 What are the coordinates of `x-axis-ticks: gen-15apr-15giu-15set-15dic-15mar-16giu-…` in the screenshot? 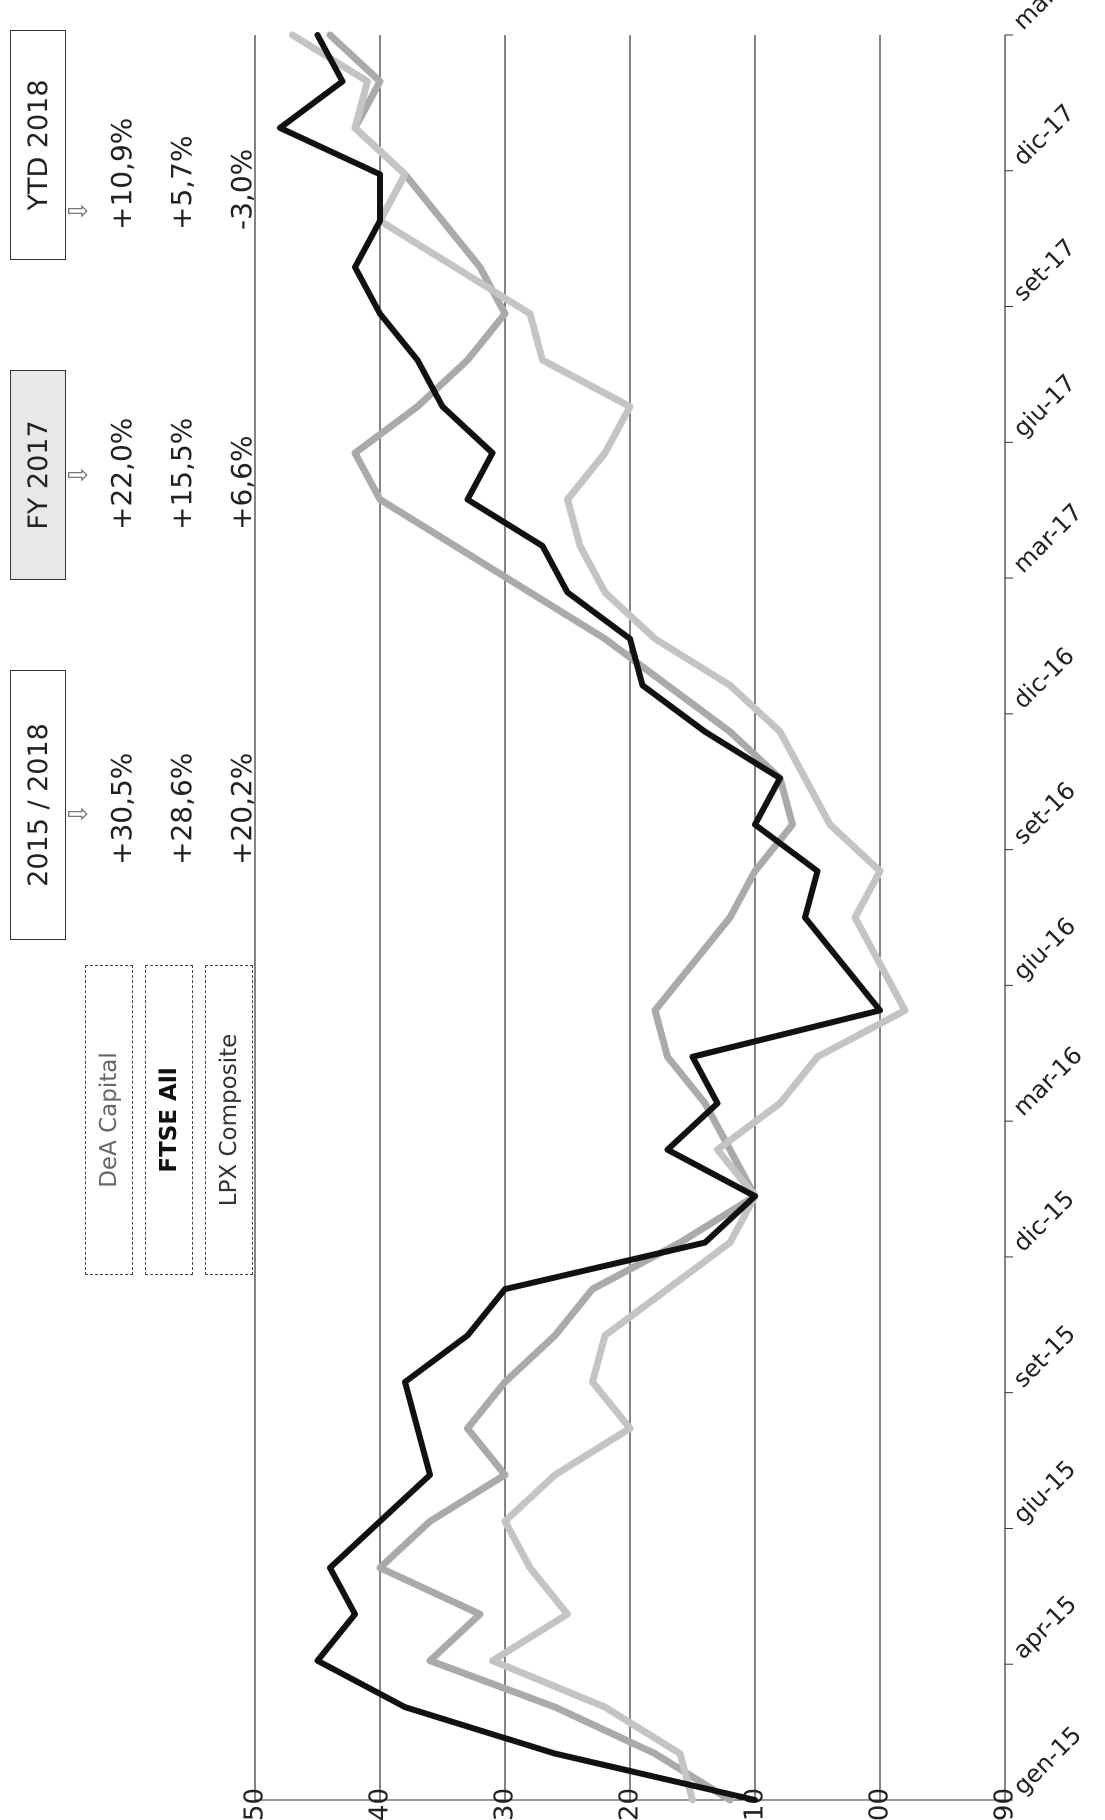 It's located at (1046, 900).